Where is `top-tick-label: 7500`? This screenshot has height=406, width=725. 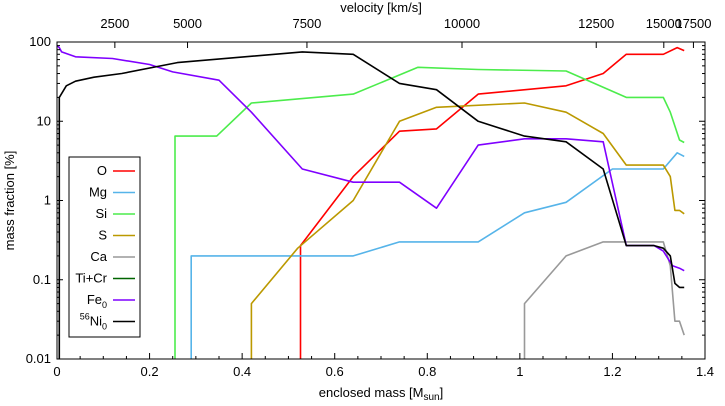 top-tick-label: 7500 is located at coordinates (306, 23).